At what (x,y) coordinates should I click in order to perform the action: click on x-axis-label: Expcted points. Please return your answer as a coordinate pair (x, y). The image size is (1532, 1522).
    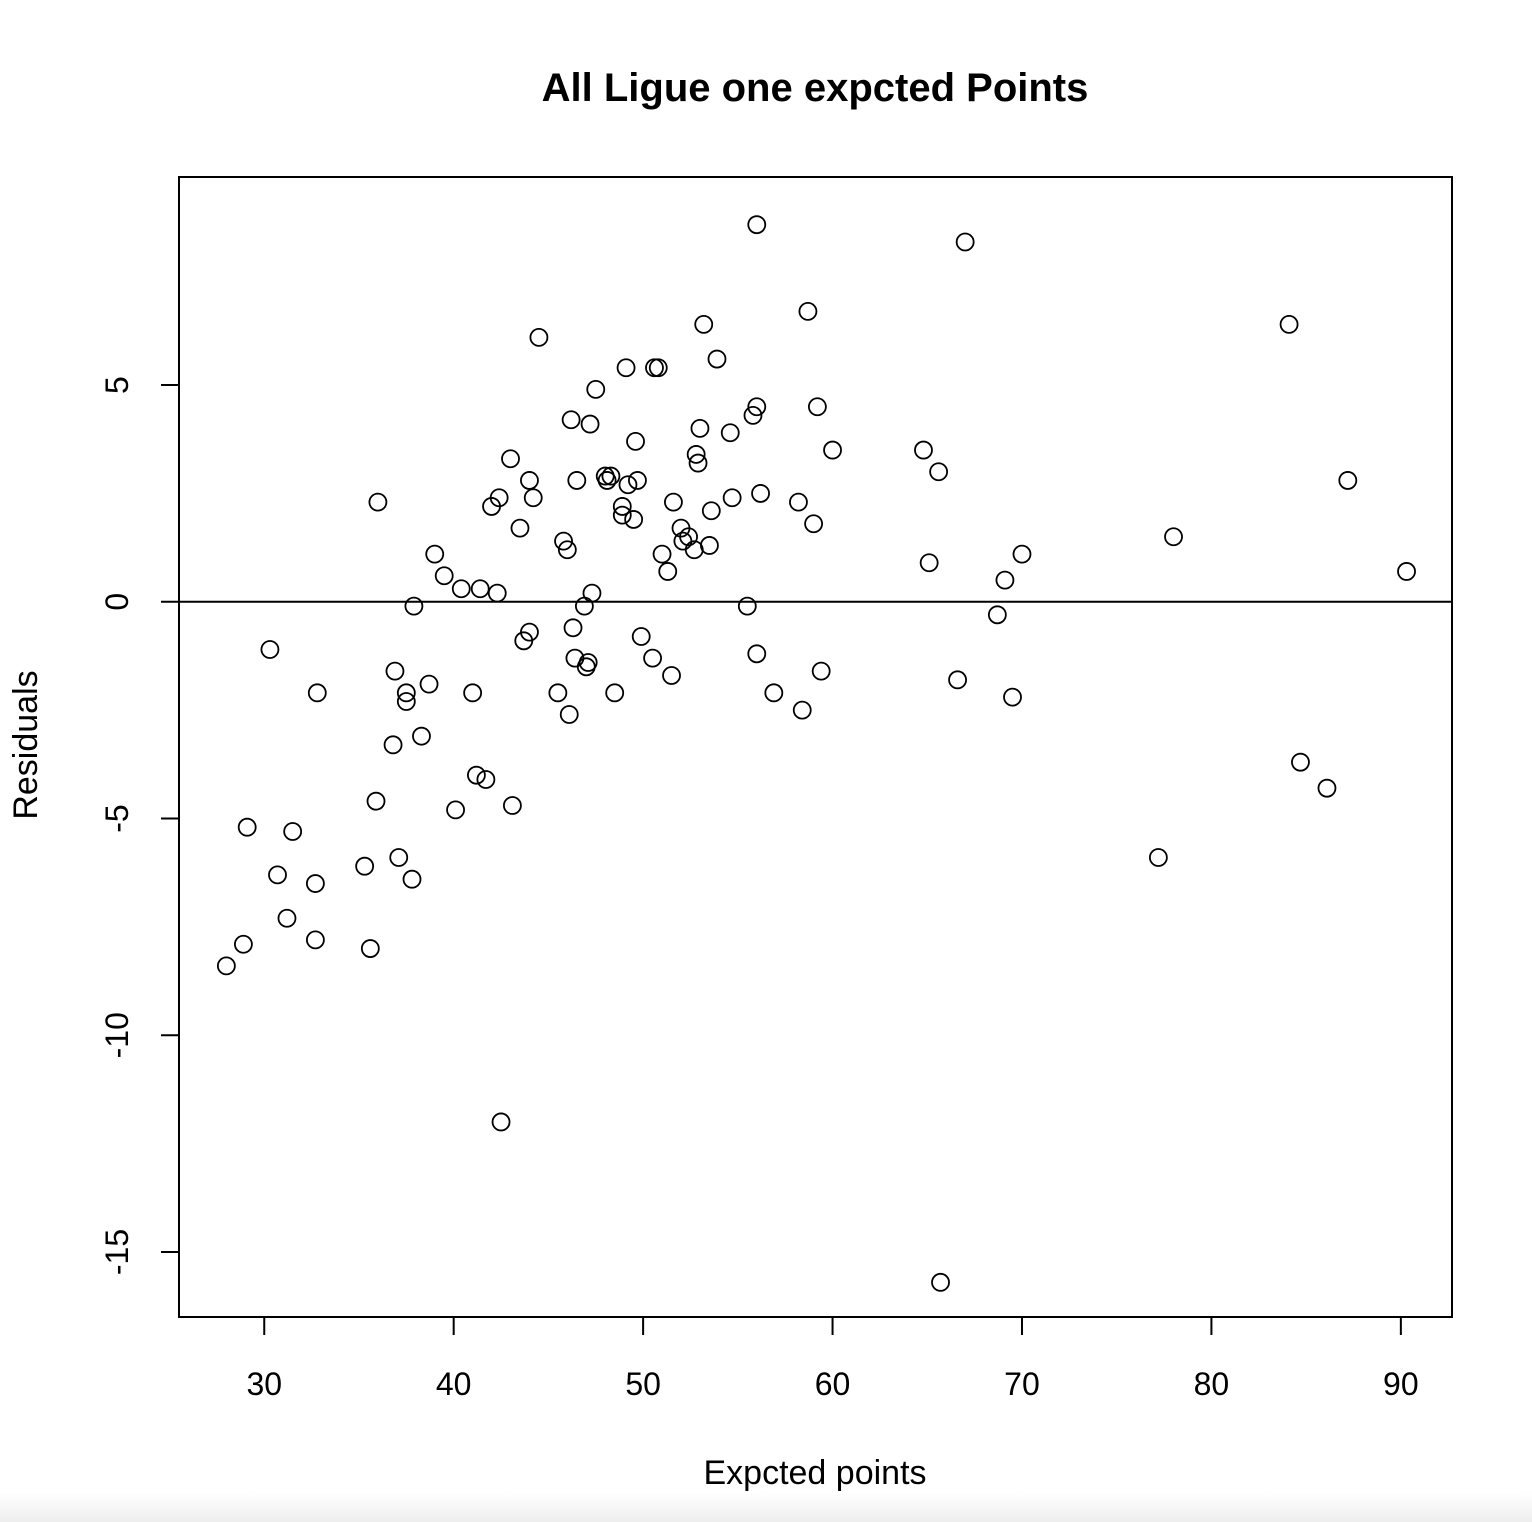
    Looking at the image, I should click on (814, 1473).